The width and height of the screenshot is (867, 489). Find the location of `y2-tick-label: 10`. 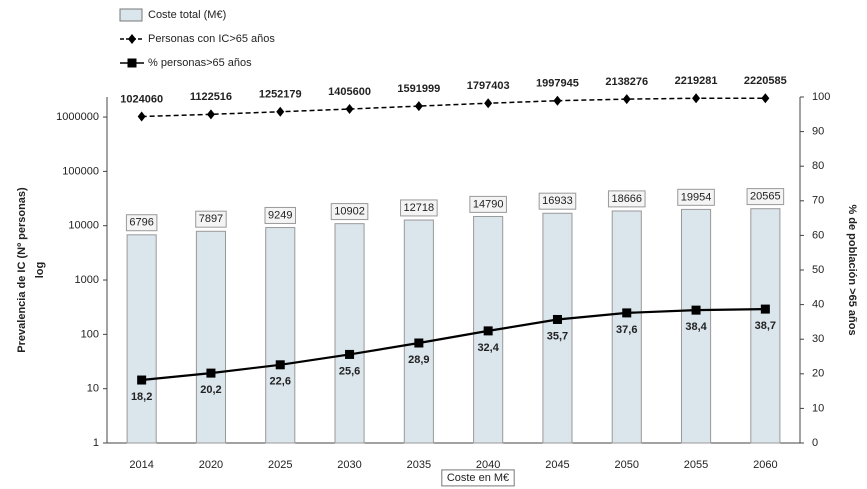

y2-tick-label: 10 is located at coordinates (818, 408).